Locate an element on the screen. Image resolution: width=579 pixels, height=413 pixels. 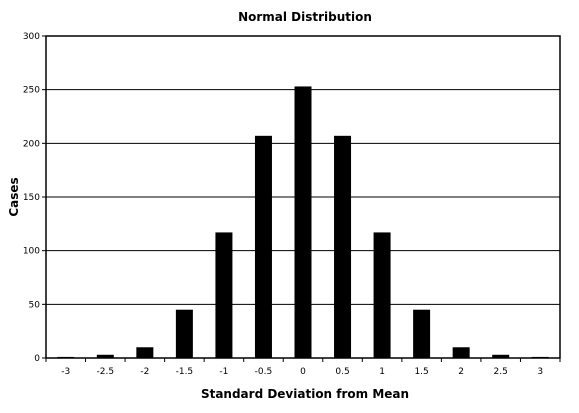
y-tick-label: 200 is located at coordinates (31, 144).